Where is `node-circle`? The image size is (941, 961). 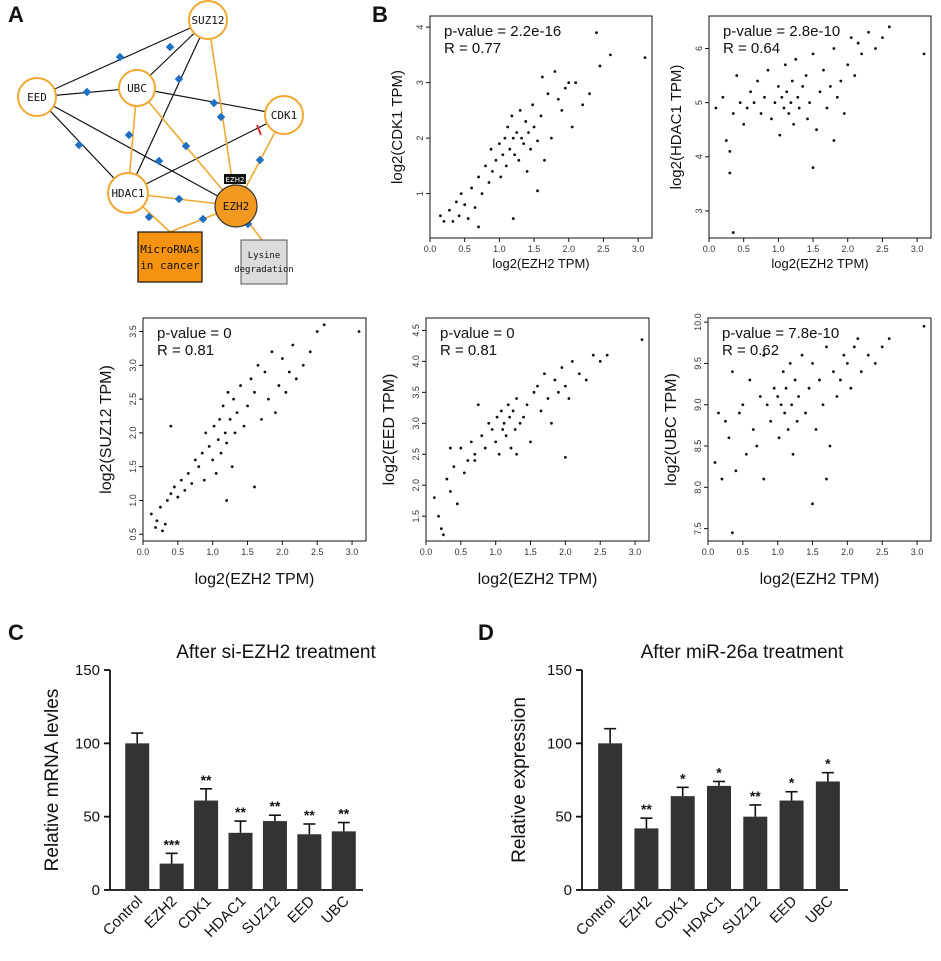 node-circle is located at coordinates (284, 115).